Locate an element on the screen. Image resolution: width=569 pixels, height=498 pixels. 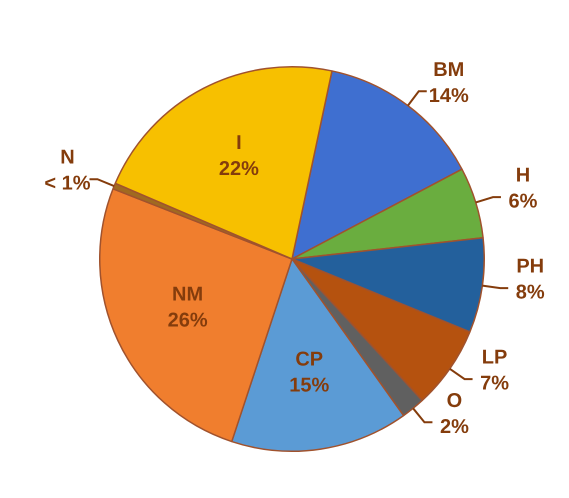
data-label: 26% is located at coordinates (188, 321).